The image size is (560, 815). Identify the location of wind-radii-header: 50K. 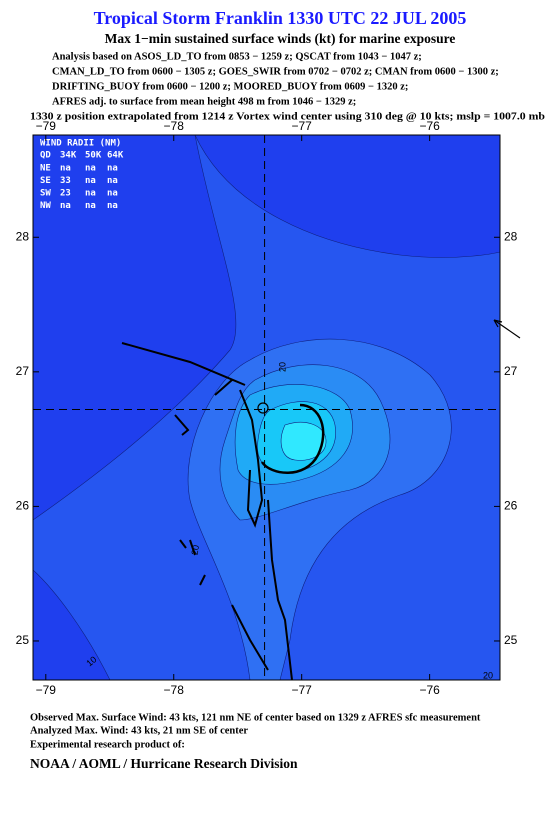
(93, 156).